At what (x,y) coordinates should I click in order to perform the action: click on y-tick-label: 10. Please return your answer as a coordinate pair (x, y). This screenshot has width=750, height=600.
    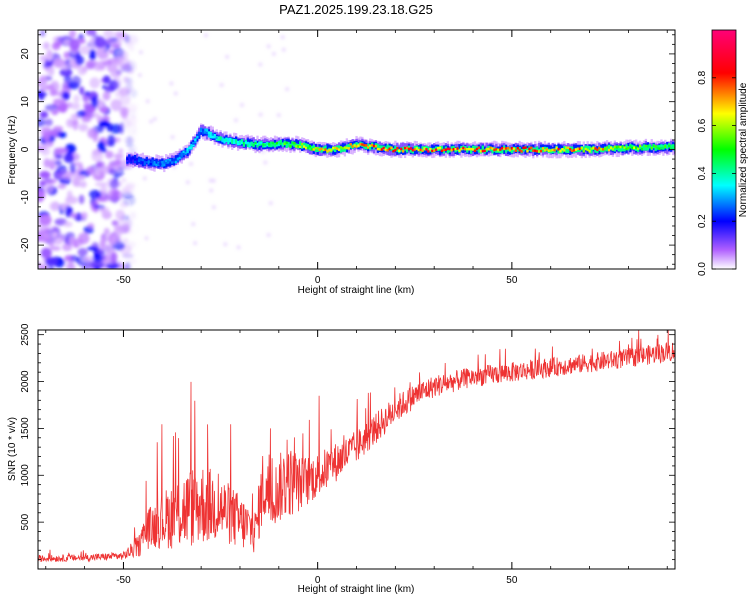
    Looking at the image, I should click on (25, 102).